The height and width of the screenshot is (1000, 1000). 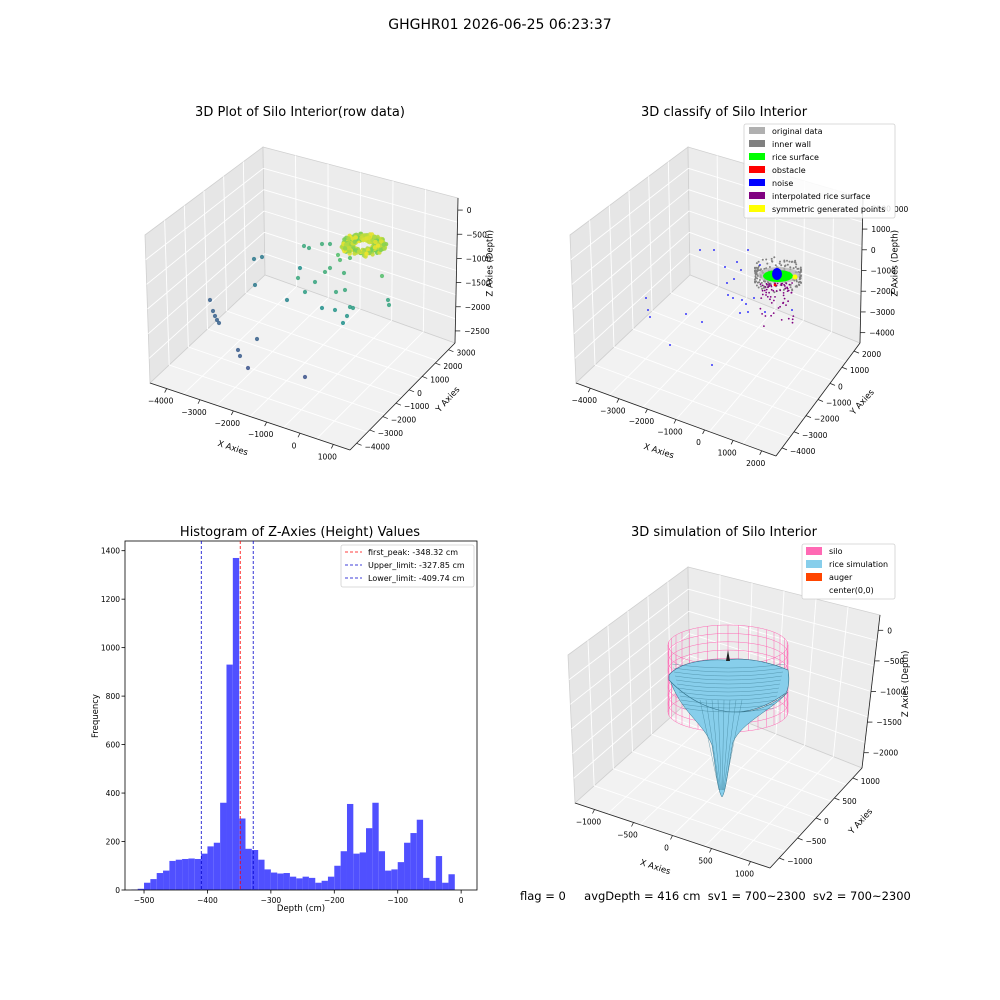 What do you see at coordinates (378, 446) in the screenshot?
I see `y-tick-label: −4000` at bounding box center [378, 446].